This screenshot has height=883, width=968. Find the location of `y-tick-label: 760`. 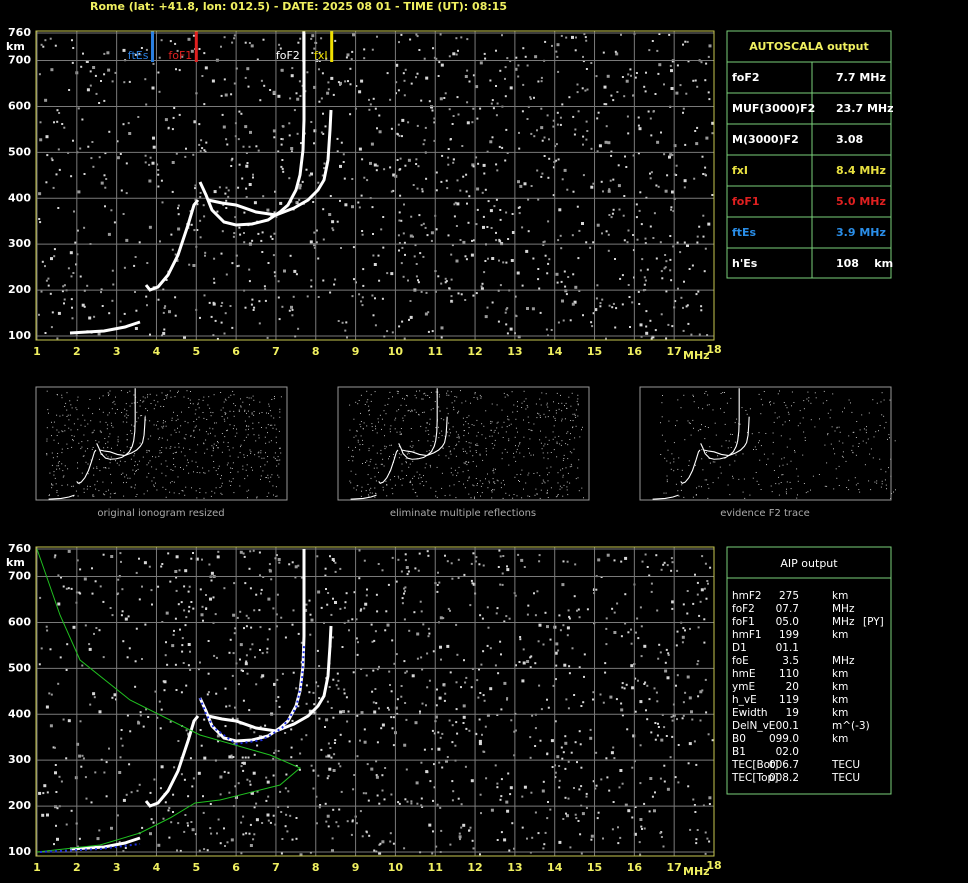

y-tick-label: 760 is located at coordinates (19, 548).